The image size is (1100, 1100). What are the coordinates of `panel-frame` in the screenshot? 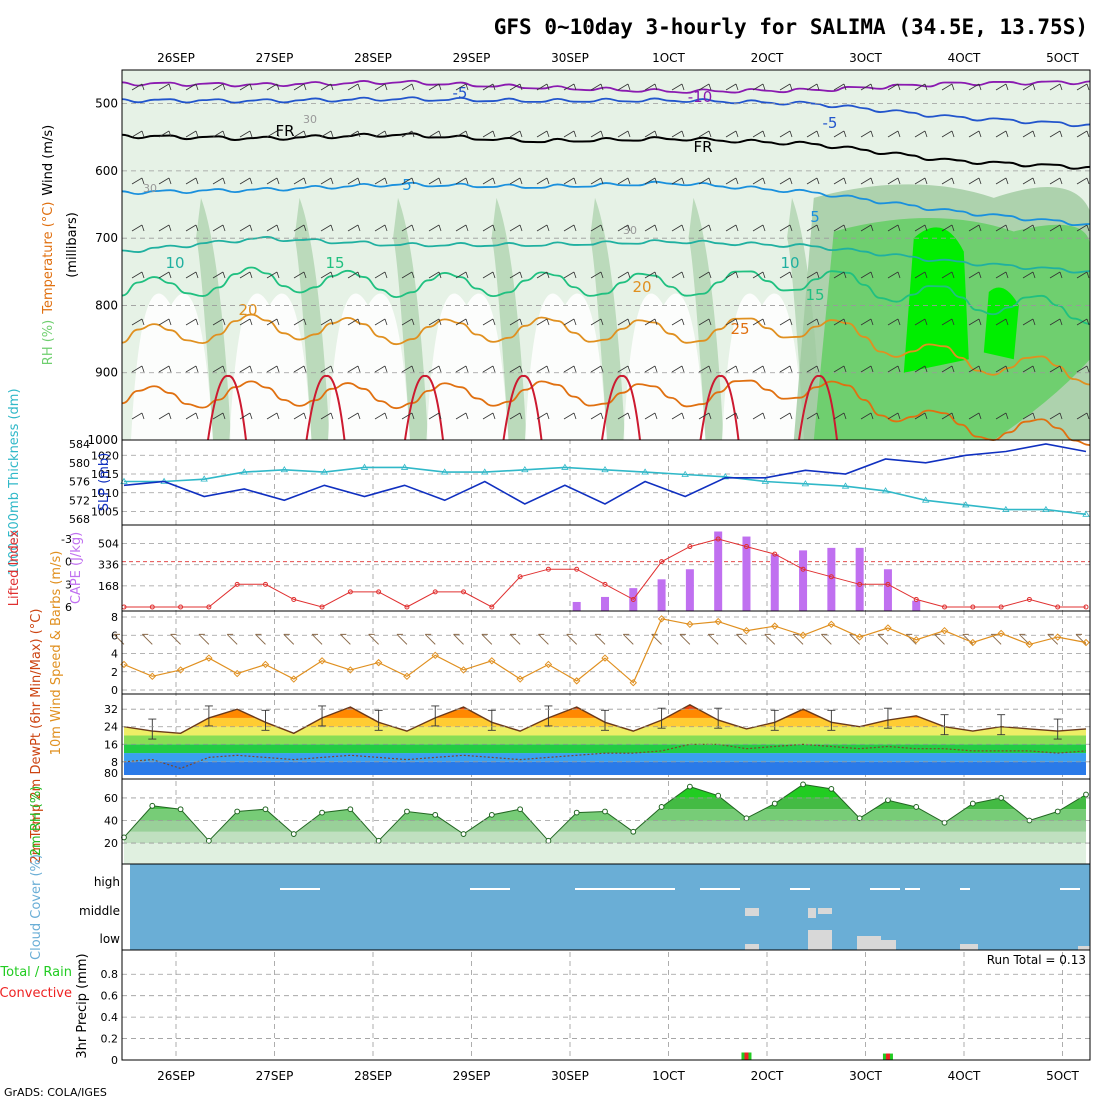 It's located at (606, 1005).